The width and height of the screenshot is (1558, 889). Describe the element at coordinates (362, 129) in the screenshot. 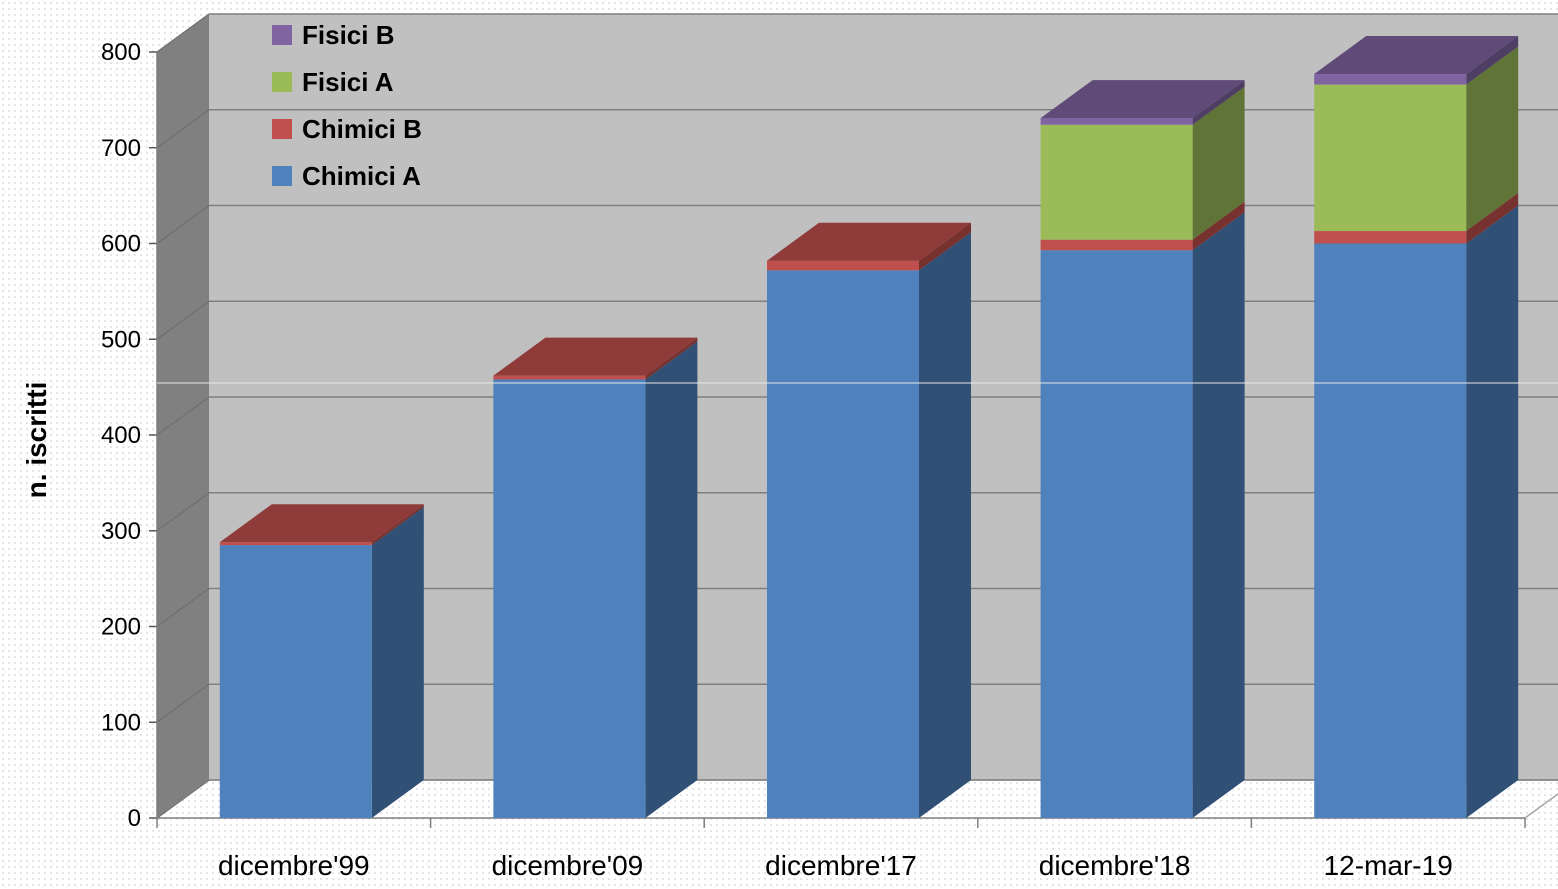

I see `legend-label: Chimici B` at that location.